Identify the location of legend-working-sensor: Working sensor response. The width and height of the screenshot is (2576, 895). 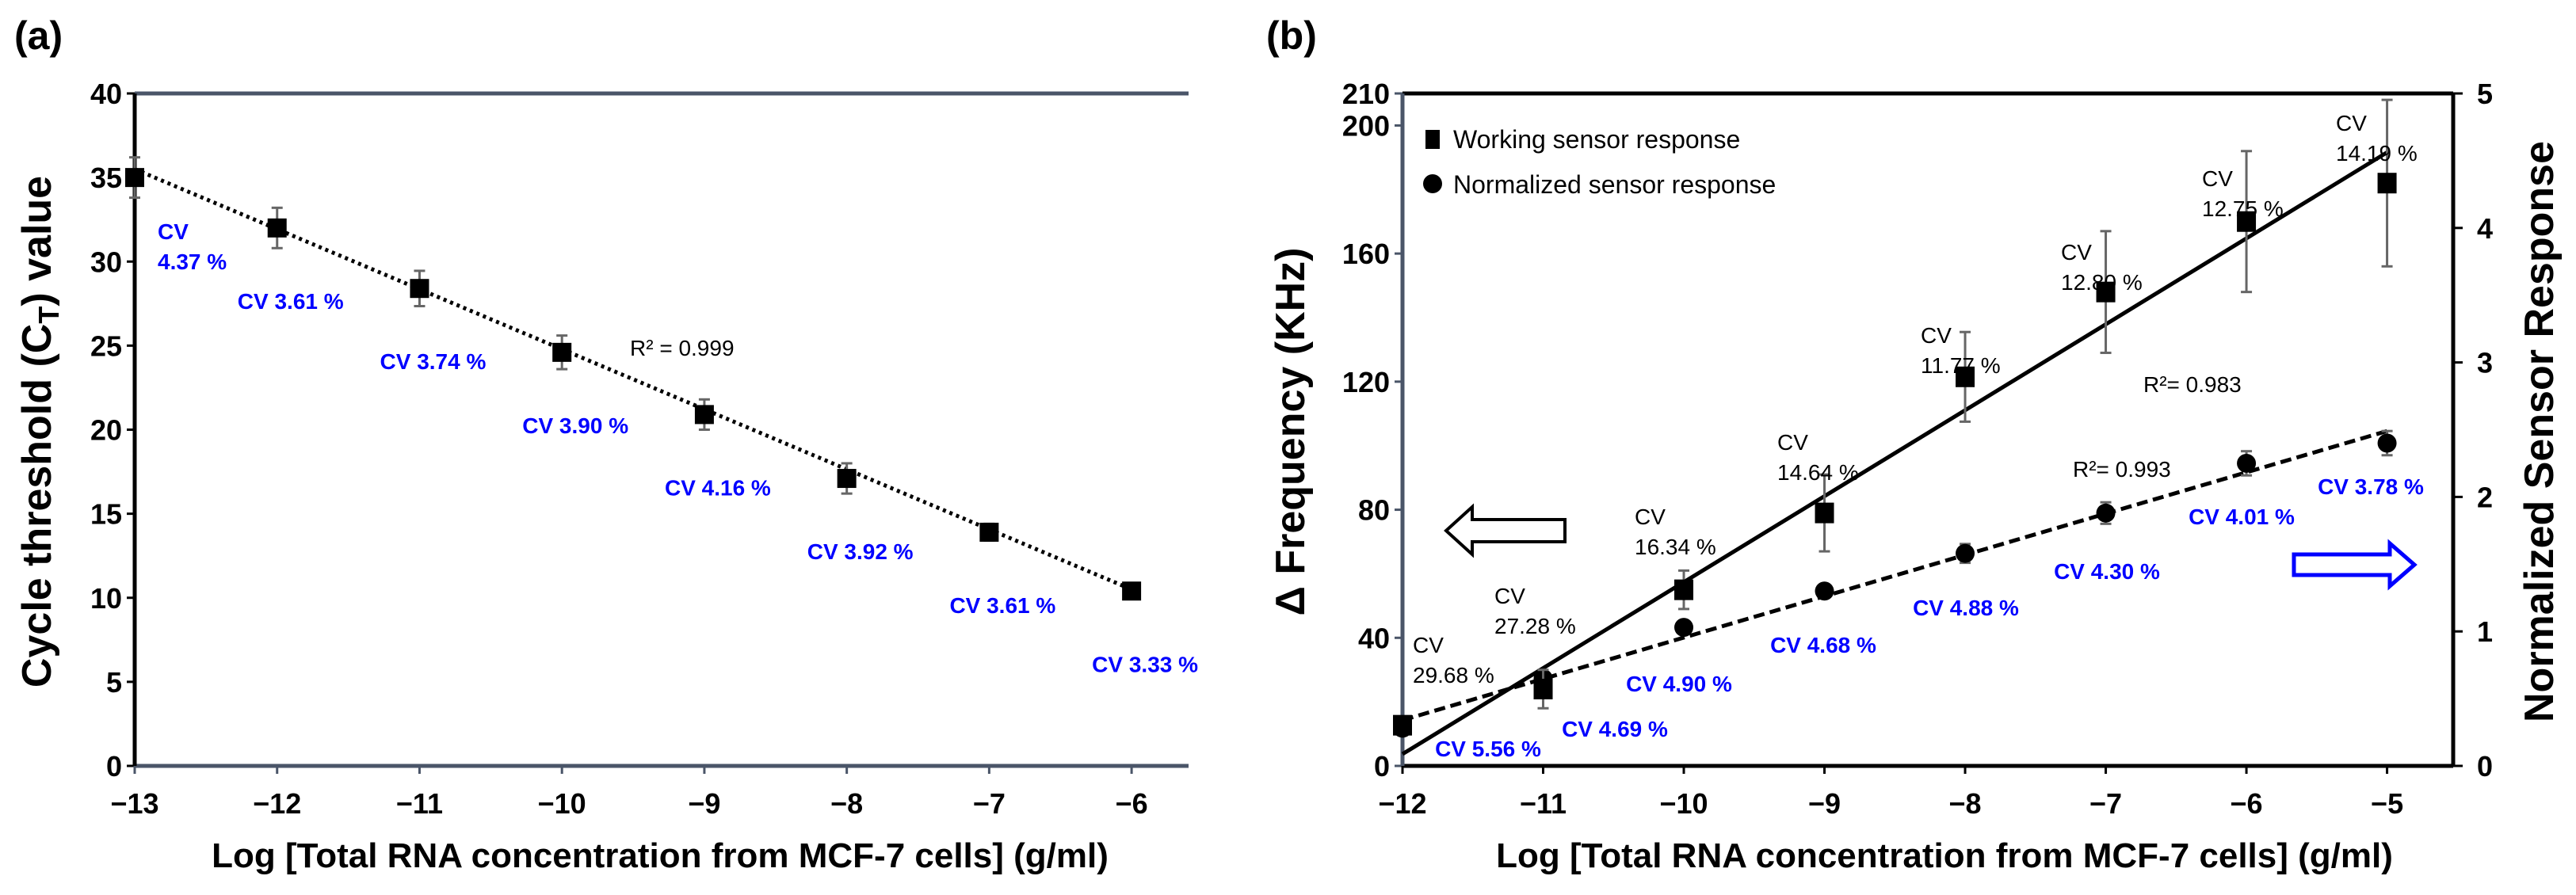
(1596, 139).